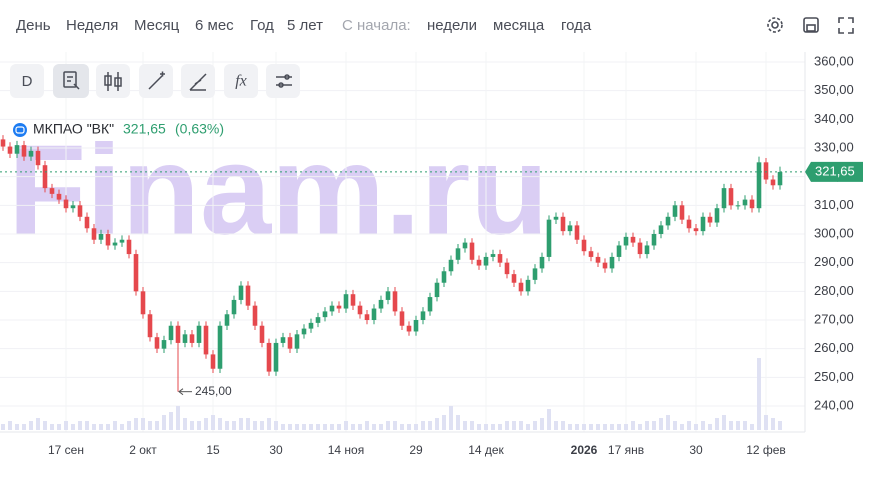  I want to click on period: День, so click(33, 25).